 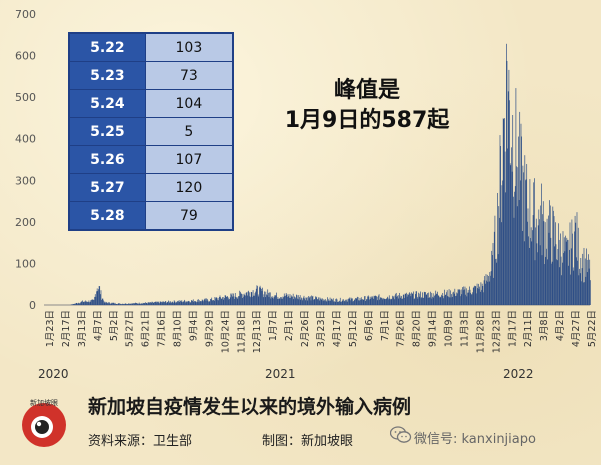 I want to click on y-tick-label: 500, so click(x=25, y=97).